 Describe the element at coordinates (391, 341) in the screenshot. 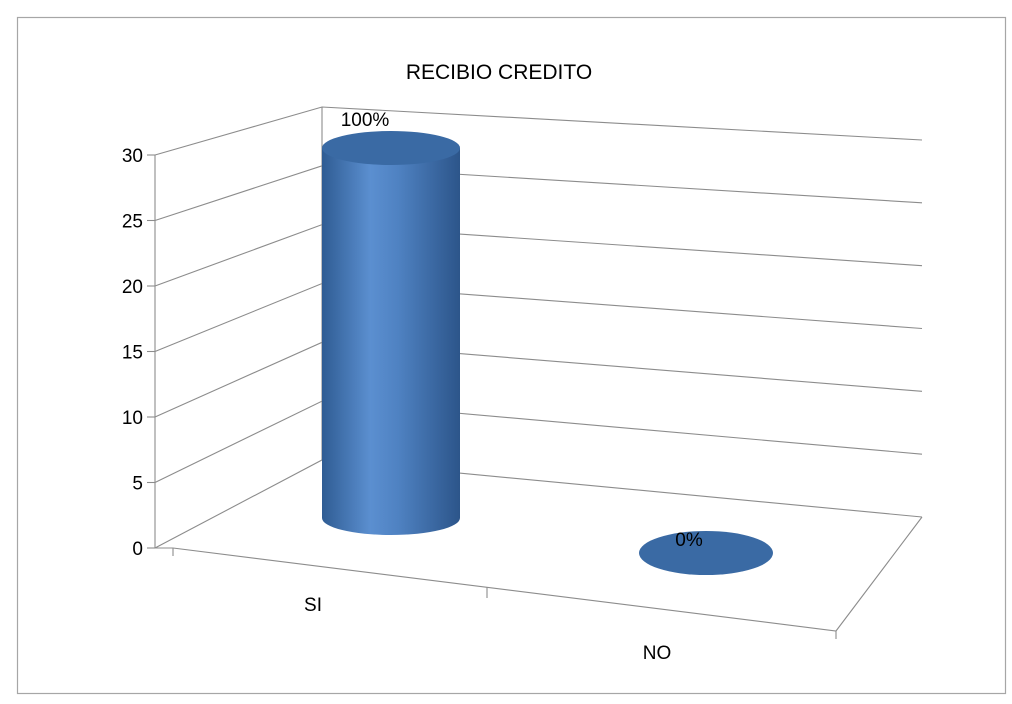

I see `bar-body` at that location.